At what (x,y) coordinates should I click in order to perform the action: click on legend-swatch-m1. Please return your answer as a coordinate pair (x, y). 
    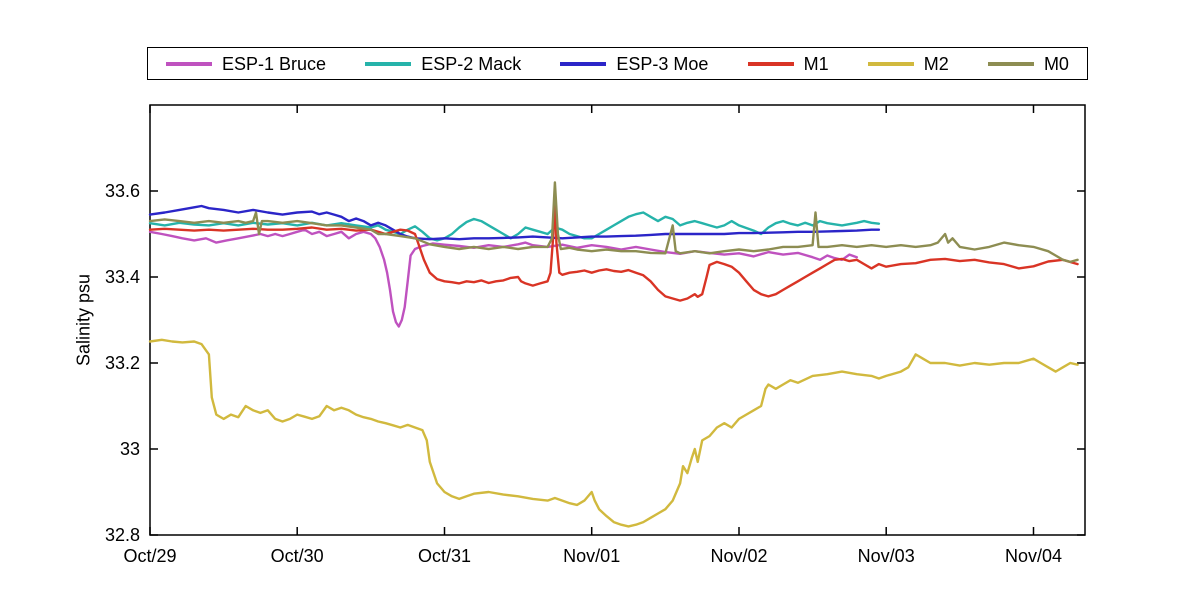
    Looking at the image, I should click on (770, 63).